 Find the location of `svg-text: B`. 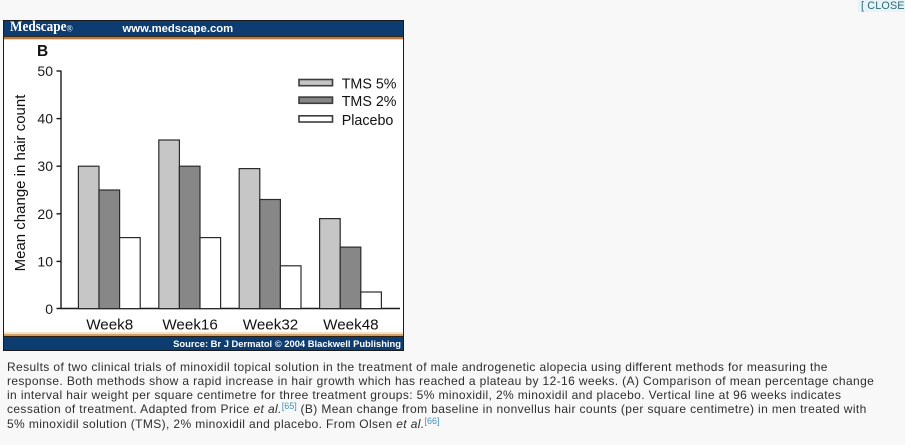

svg-text: B is located at coordinates (42, 51).